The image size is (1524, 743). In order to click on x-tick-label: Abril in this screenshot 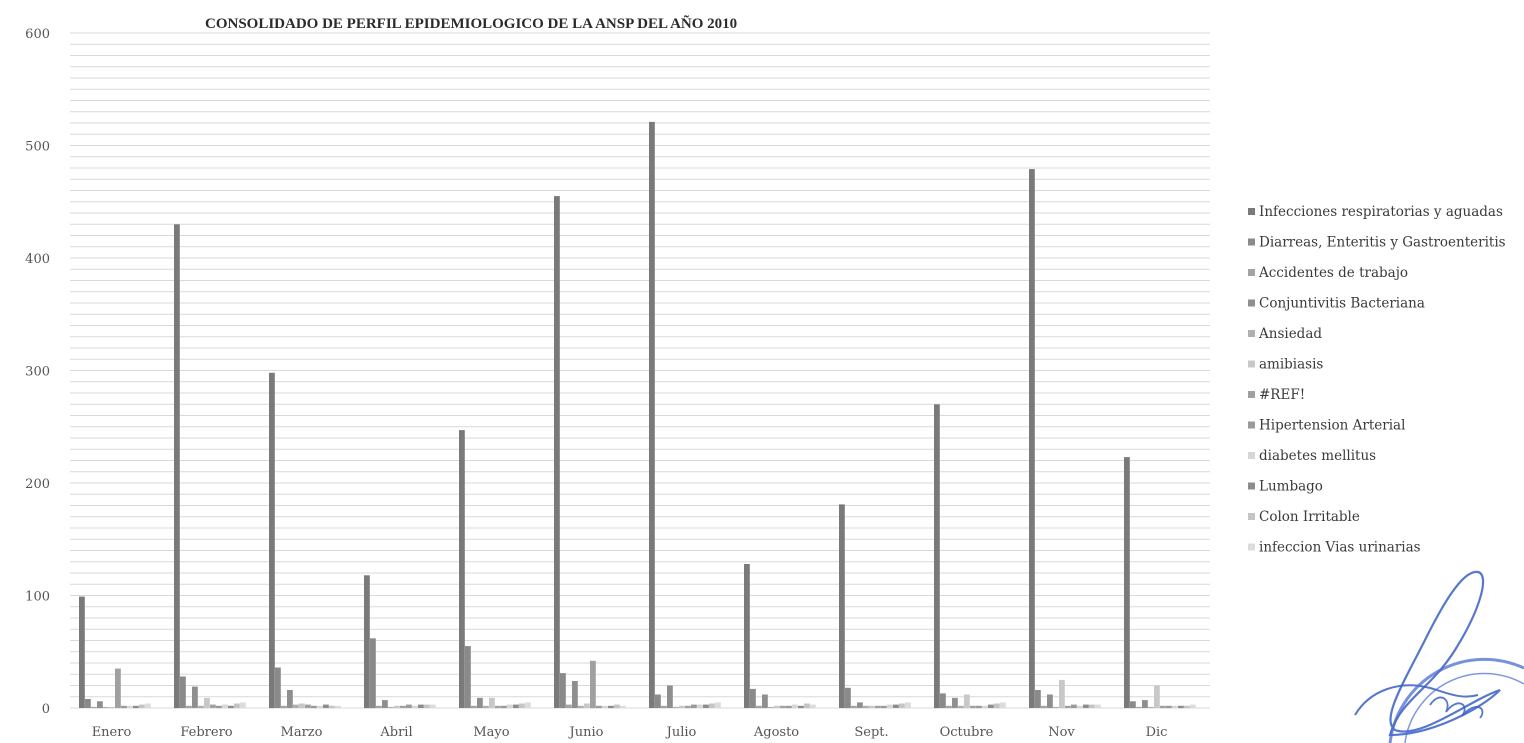, I will do `click(395, 732)`.